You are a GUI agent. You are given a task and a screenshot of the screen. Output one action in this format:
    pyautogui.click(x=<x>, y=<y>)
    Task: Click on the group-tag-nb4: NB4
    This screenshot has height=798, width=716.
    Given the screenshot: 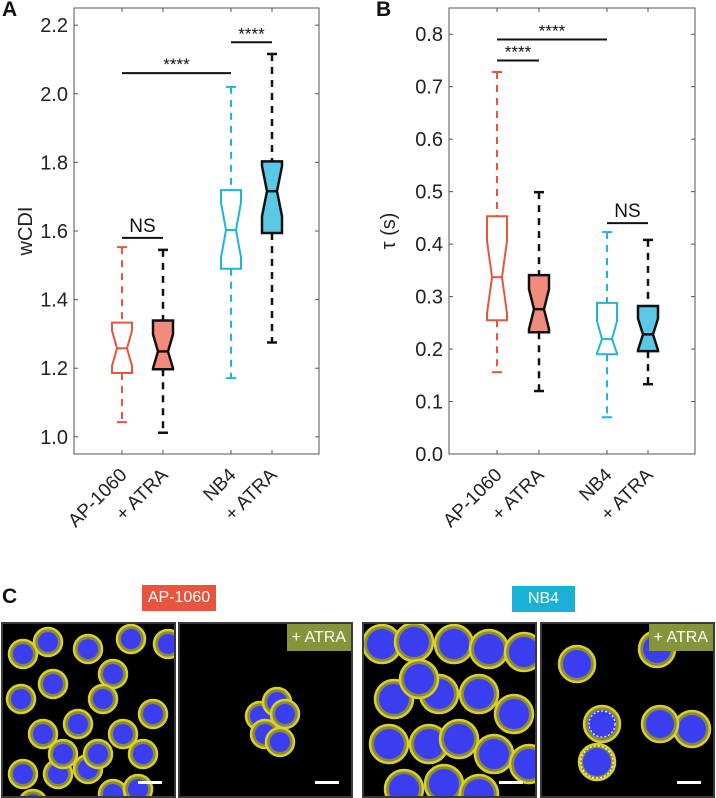 What is the action you would take?
    pyautogui.click(x=543, y=599)
    